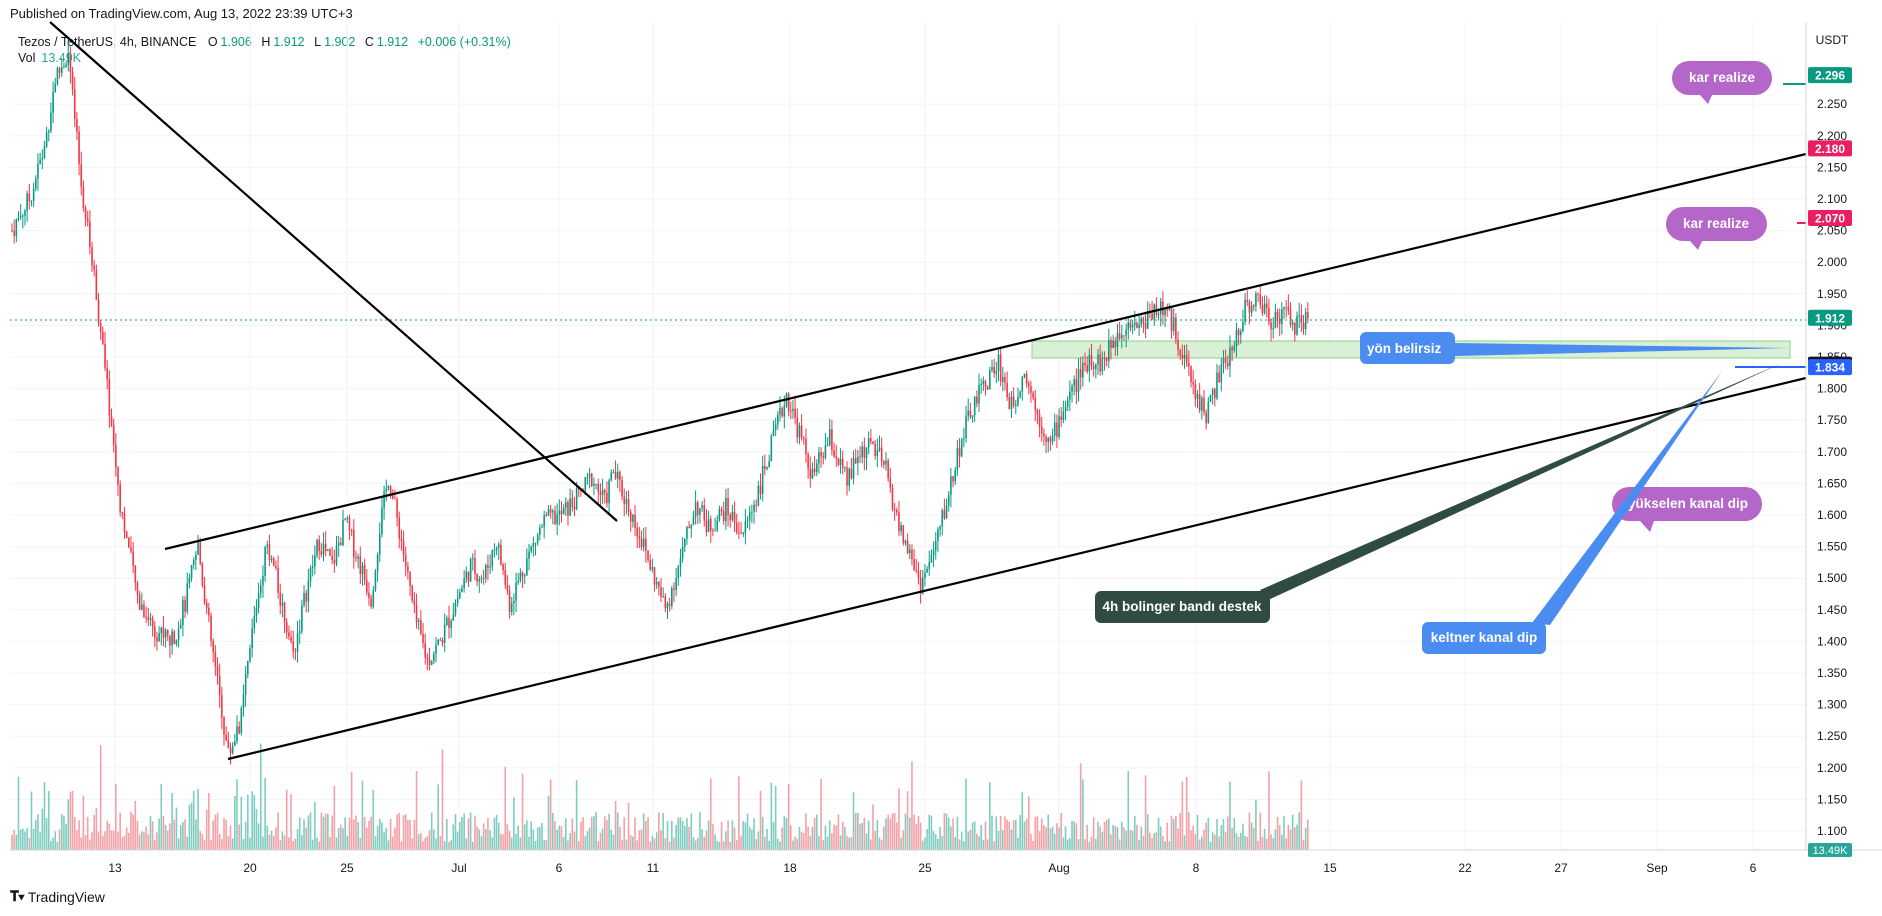 The image size is (1882, 916). Describe the element at coordinates (107, 42) in the screenshot. I see `symbol-name: Tezos / TetherUS, 4h, BINANCE` at that location.